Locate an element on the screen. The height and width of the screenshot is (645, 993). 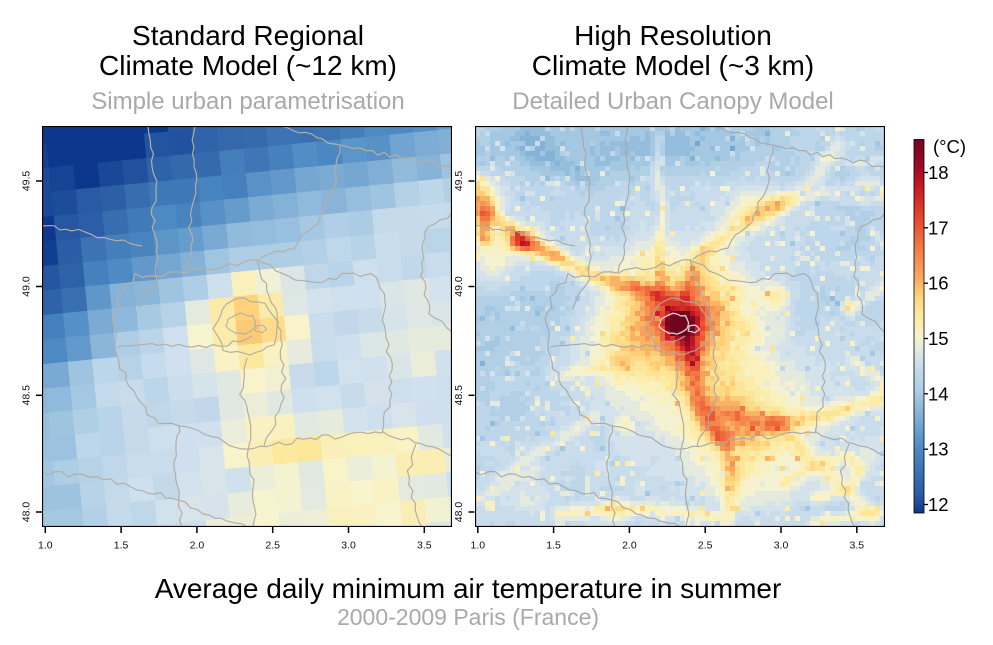
svg-text: 12 is located at coordinates (938, 504).